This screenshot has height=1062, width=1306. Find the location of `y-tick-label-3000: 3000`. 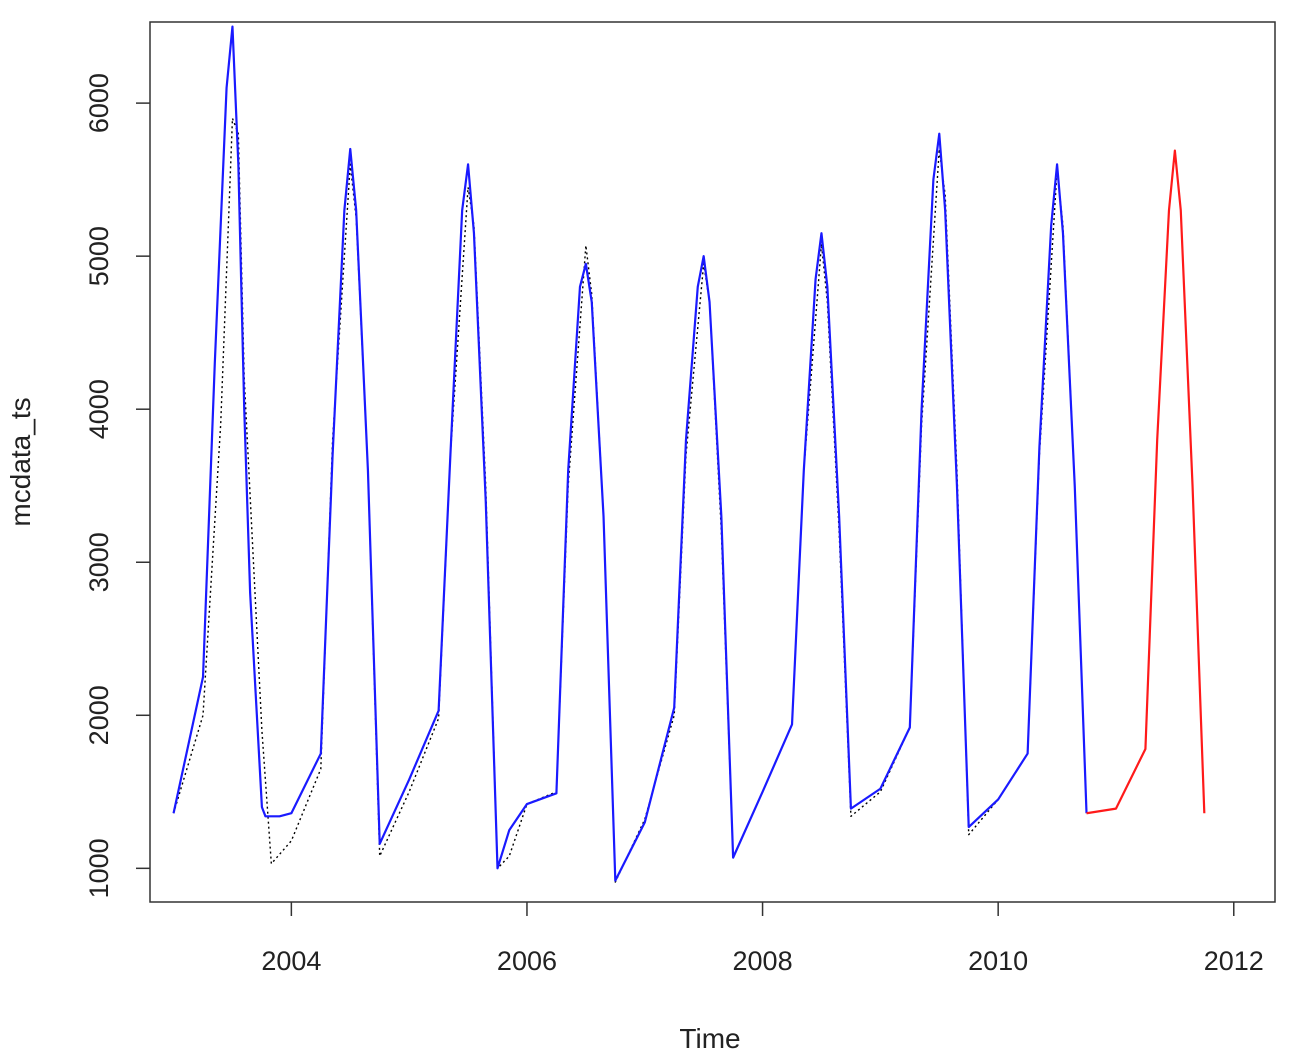

y-tick-label-3000: 3000 is located at coordinates (99, 562).